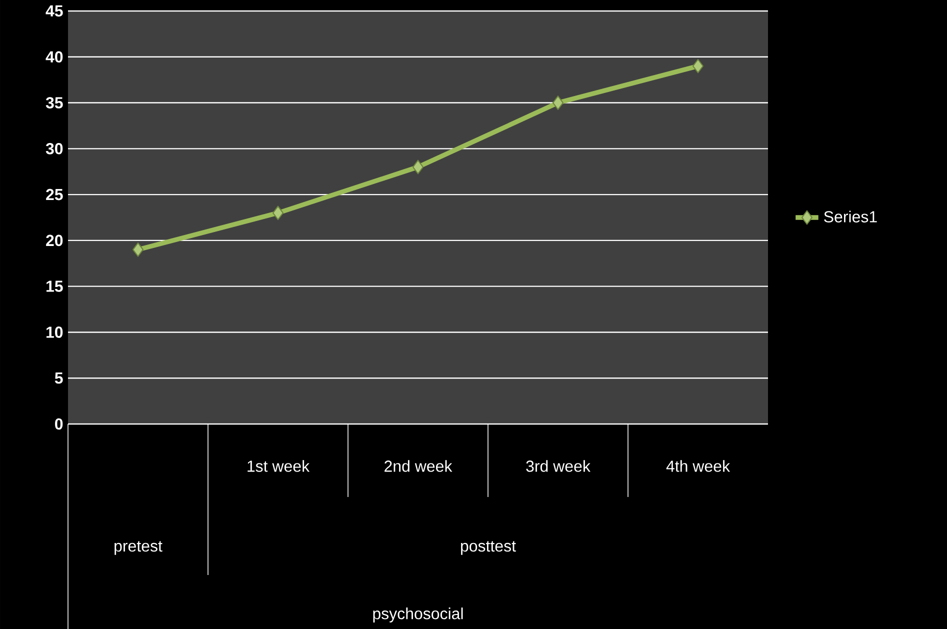  Describe the element at coordinates (54, 194) in the screenshot. I see `y-tick-label: 25` at that location.